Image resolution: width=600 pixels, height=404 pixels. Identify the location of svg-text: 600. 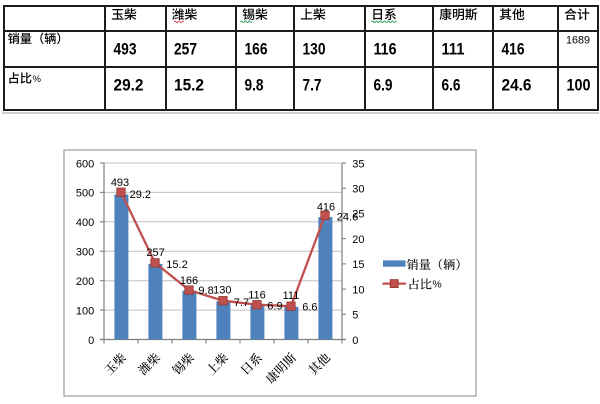
(85, 164).